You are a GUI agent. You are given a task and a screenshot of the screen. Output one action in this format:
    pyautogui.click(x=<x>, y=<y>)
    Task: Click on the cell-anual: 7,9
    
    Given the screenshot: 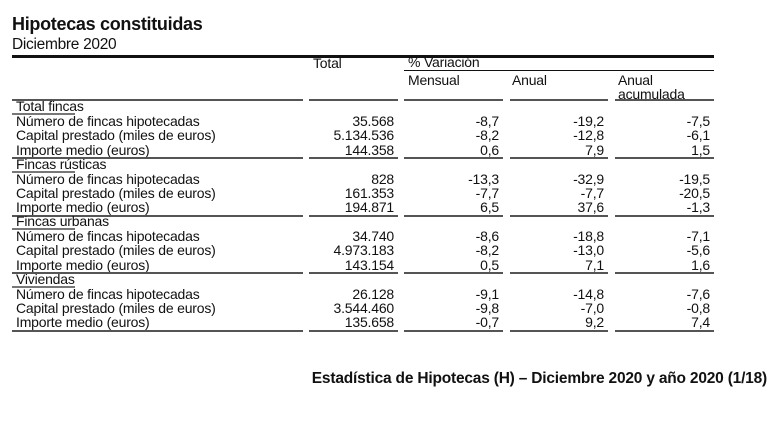 What is the action you would take?
    pyautogui.click(x=594, y=149)
    